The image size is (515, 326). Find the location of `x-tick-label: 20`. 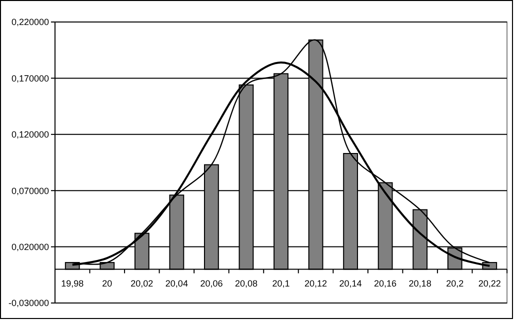

x-tick-label: 20 is located at coordinates (107, 283).